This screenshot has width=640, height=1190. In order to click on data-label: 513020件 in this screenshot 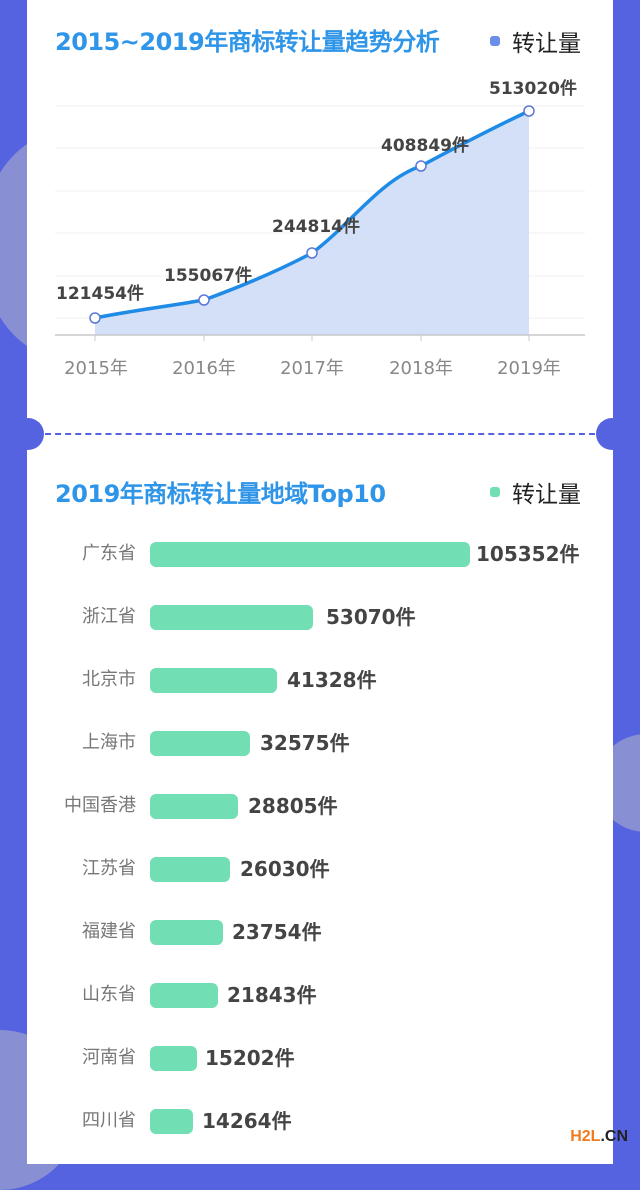, I will do `click(533, 88)`.